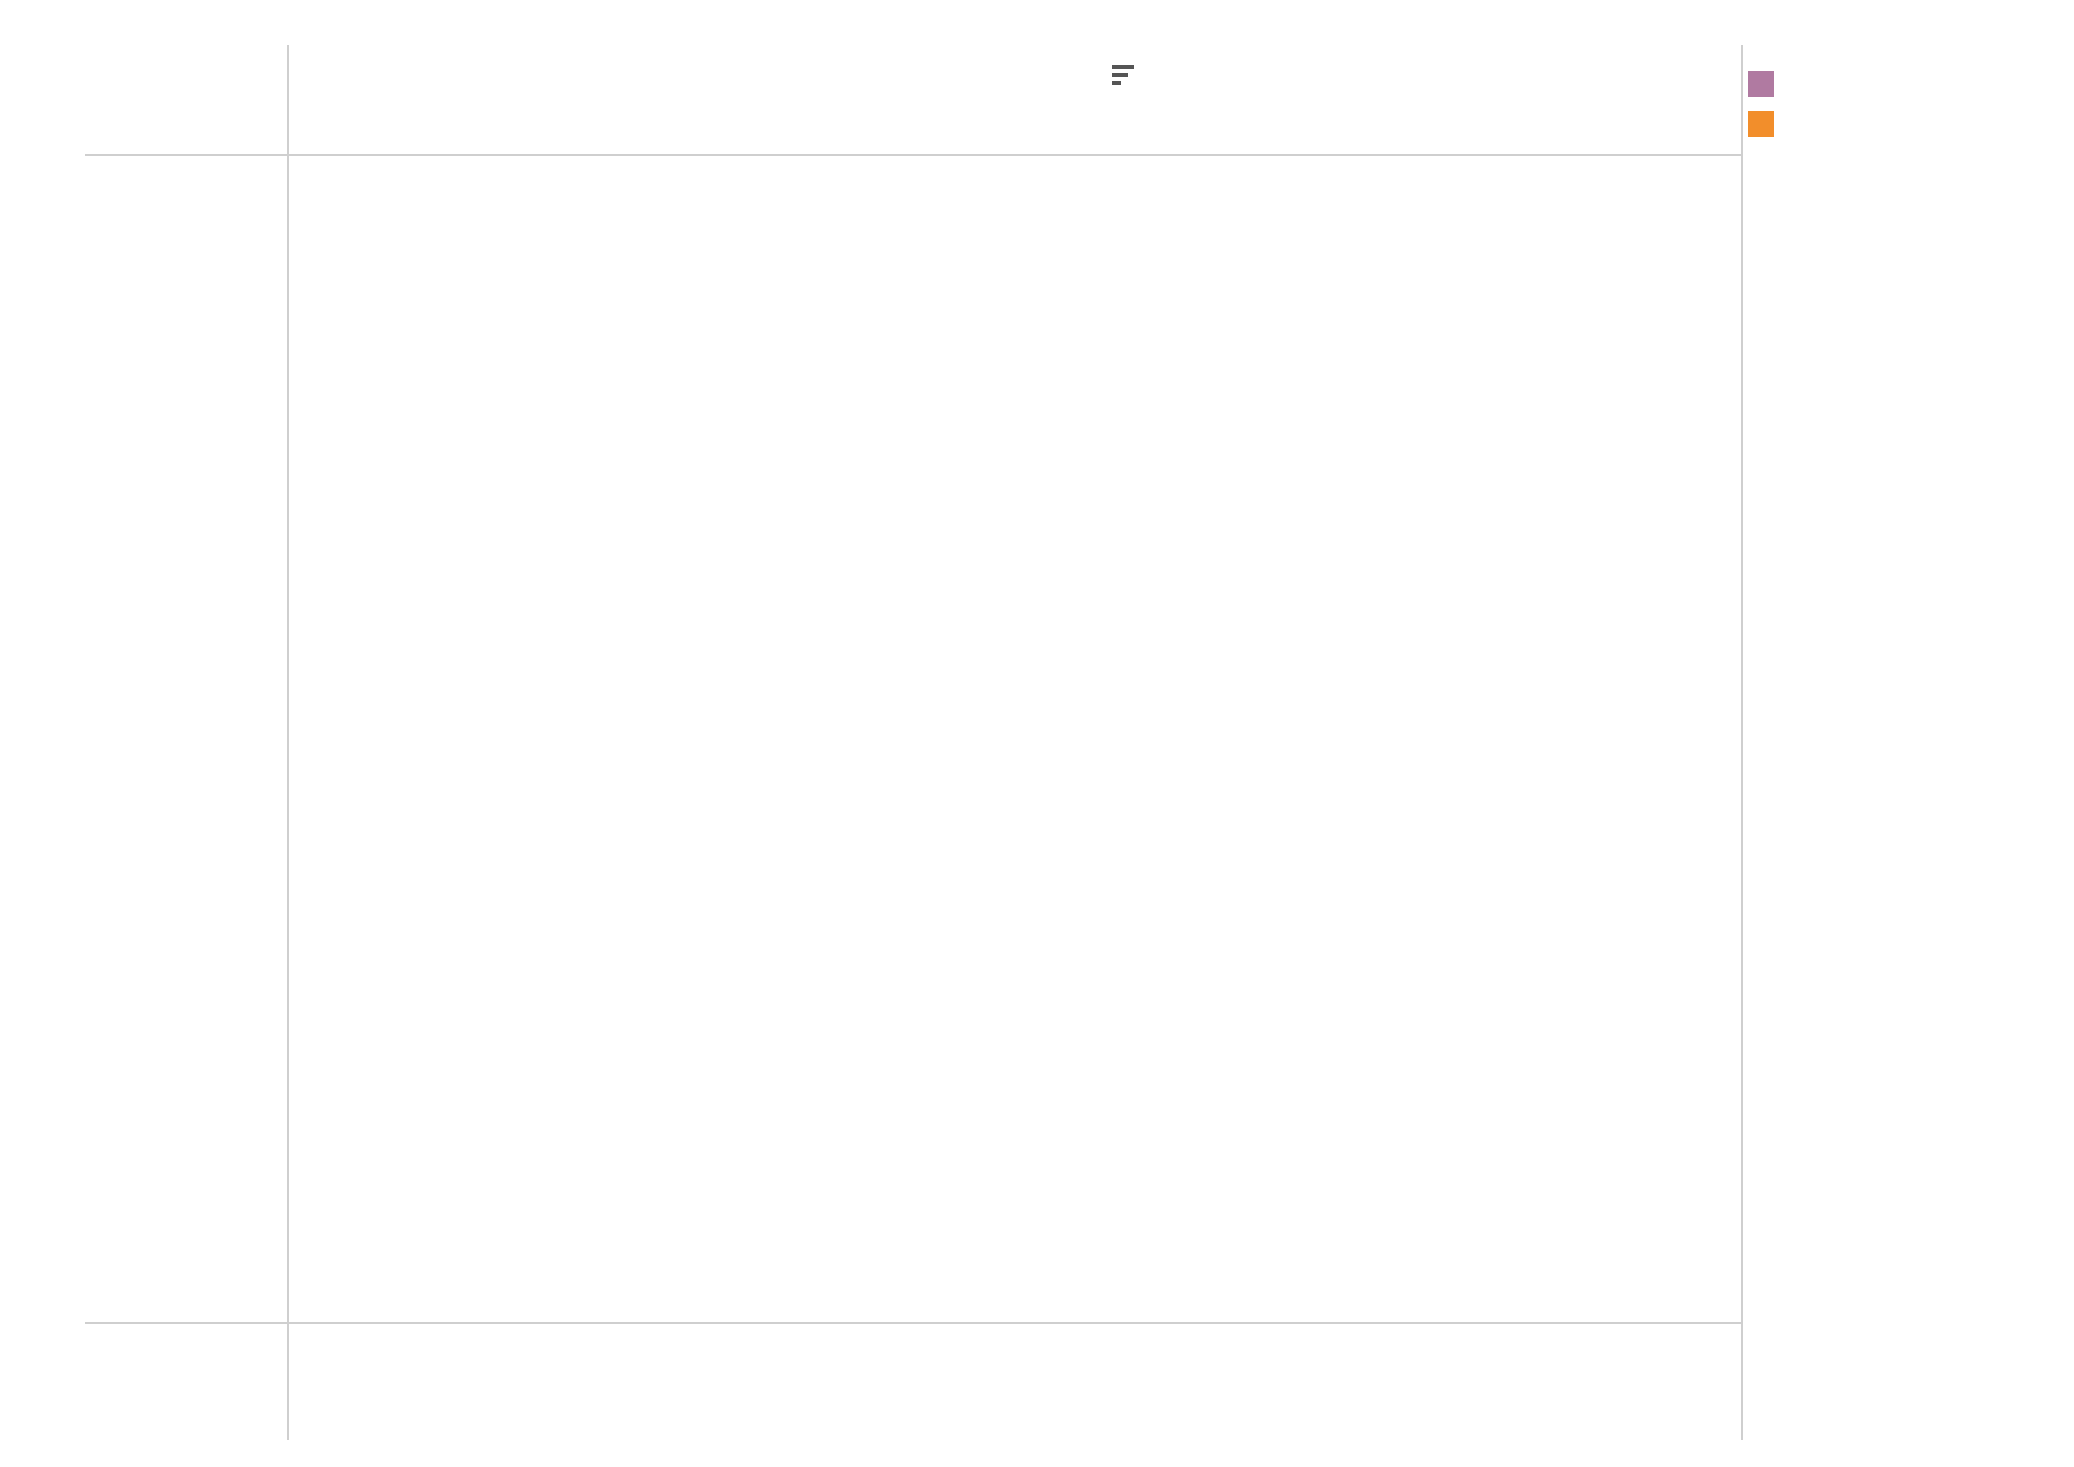 The image size is (2074, 1467). Describe the element at coordinates (1898, 124) in the screenshot. I see `legend-item-line-series` at that location.